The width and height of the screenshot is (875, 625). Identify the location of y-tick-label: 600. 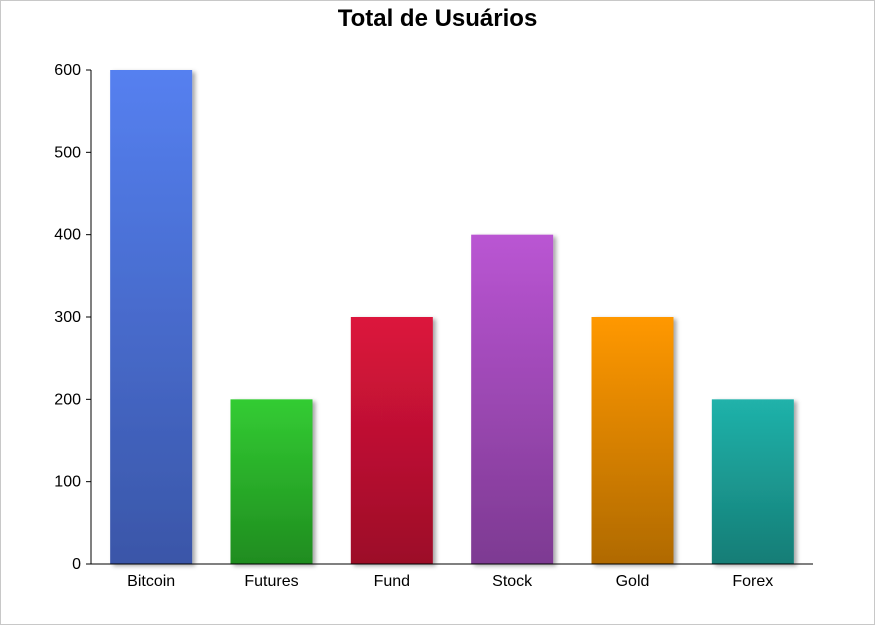
(67, 70).